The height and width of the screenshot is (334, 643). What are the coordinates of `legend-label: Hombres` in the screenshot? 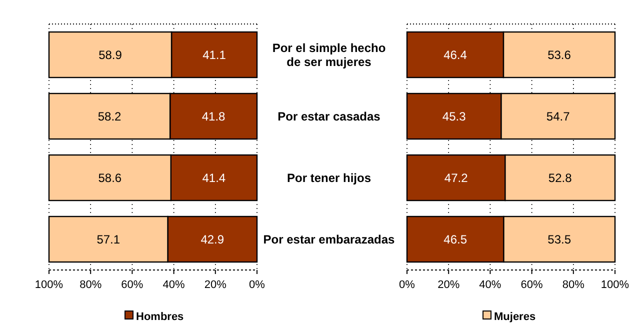 It's located at (160, 317).